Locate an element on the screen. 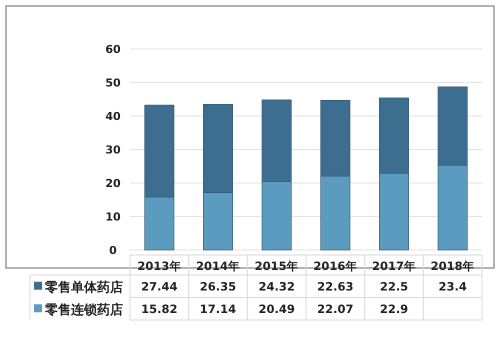 The image size is (500, 362). y-tick-label: 10 is located at coordinates (113, 217).